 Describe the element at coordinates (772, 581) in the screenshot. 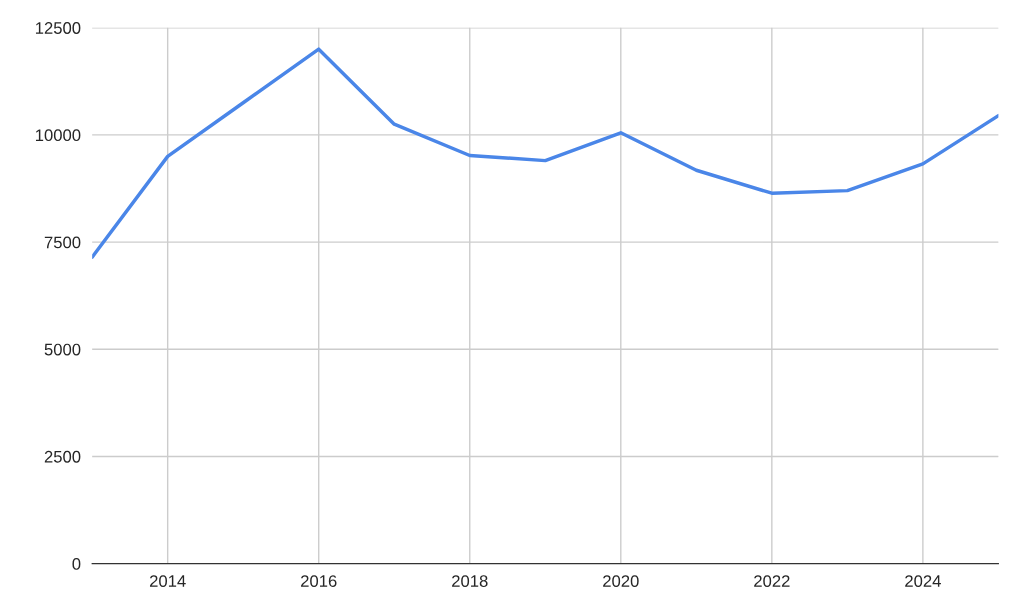

I see `x-tick-label: 2022` at that location.